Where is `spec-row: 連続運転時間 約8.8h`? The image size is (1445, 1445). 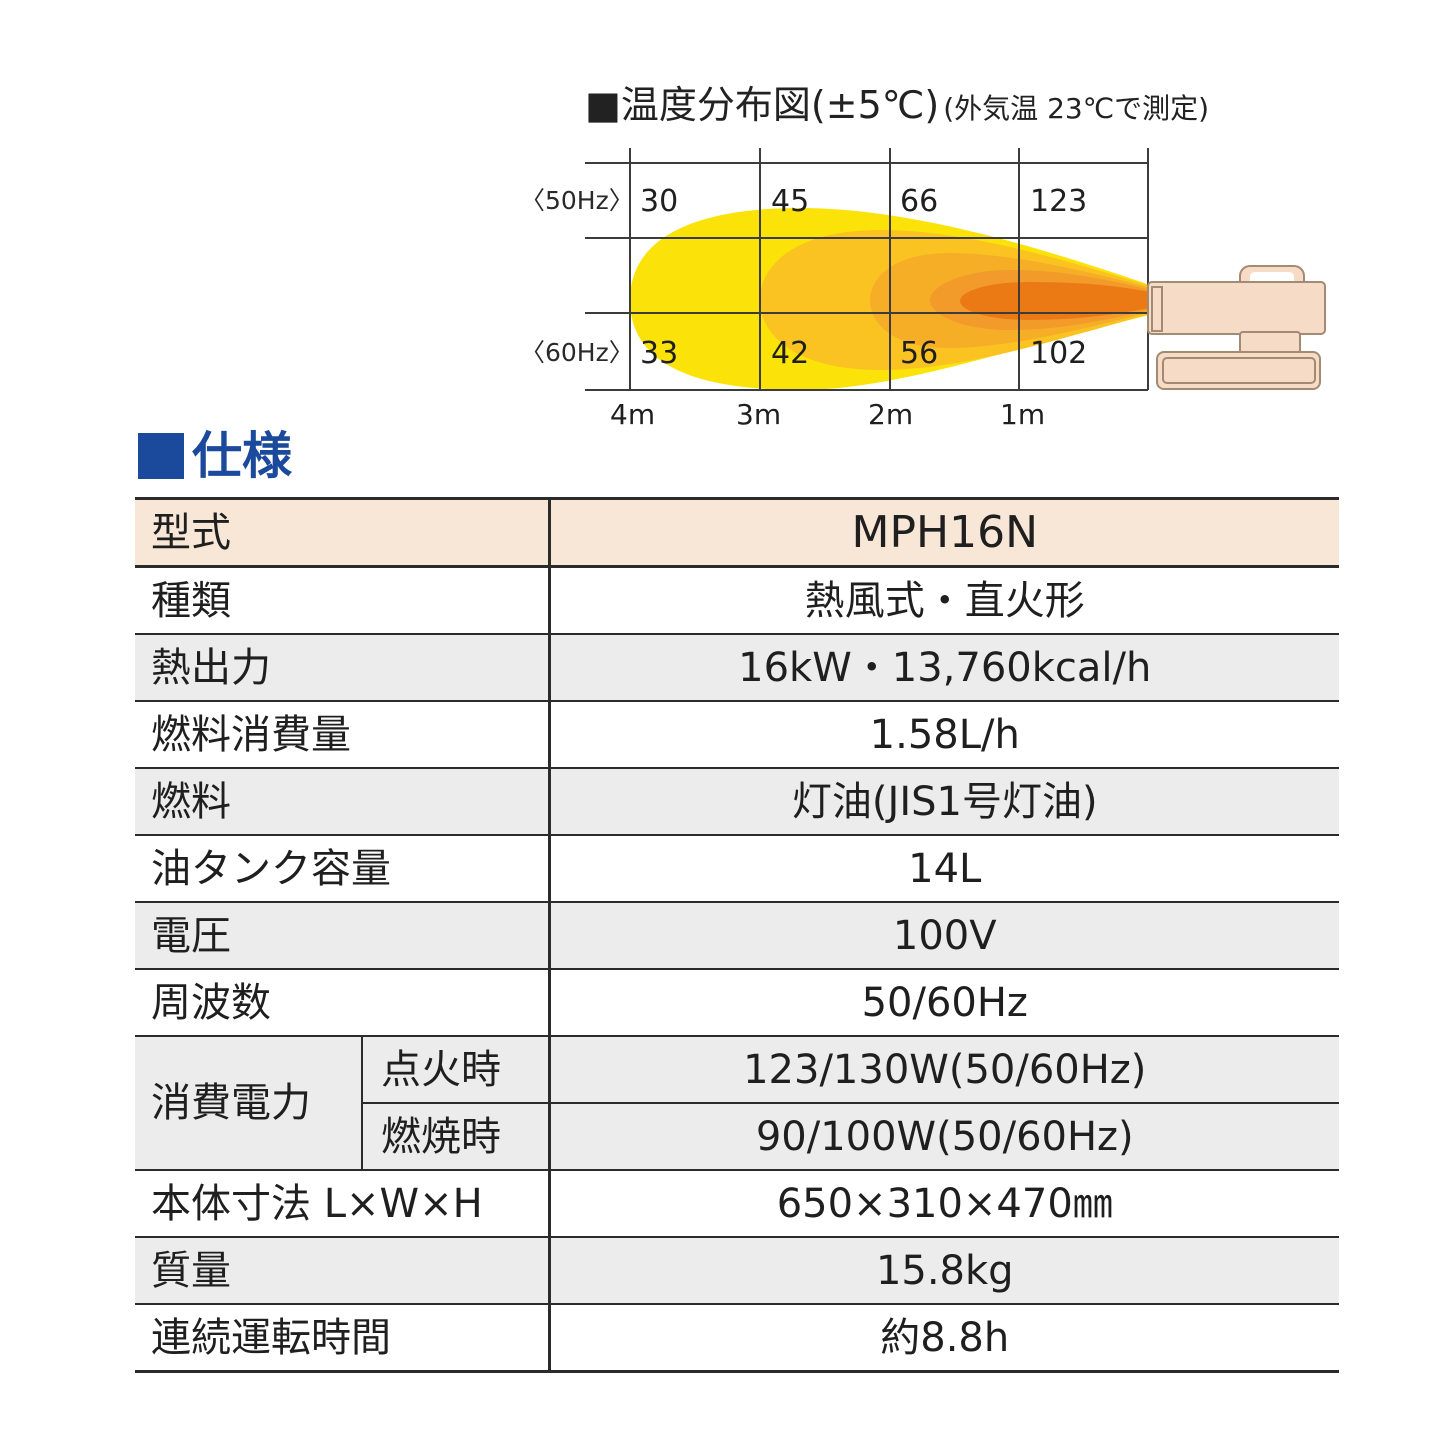
spec-row: 連続運転時間 約8.8h is located at coordinates (737, 1338).